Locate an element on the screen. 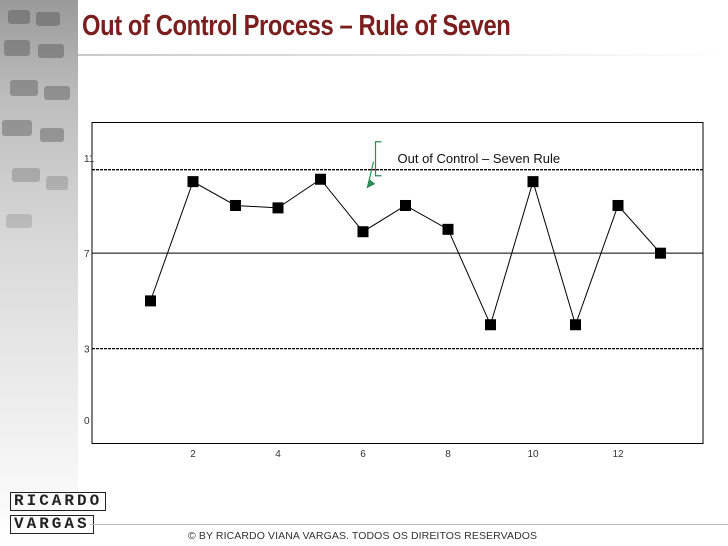 The height and width of the screenshot is (546, 728). logo-line-2: VARGAS is located at coordinates (52, 524).